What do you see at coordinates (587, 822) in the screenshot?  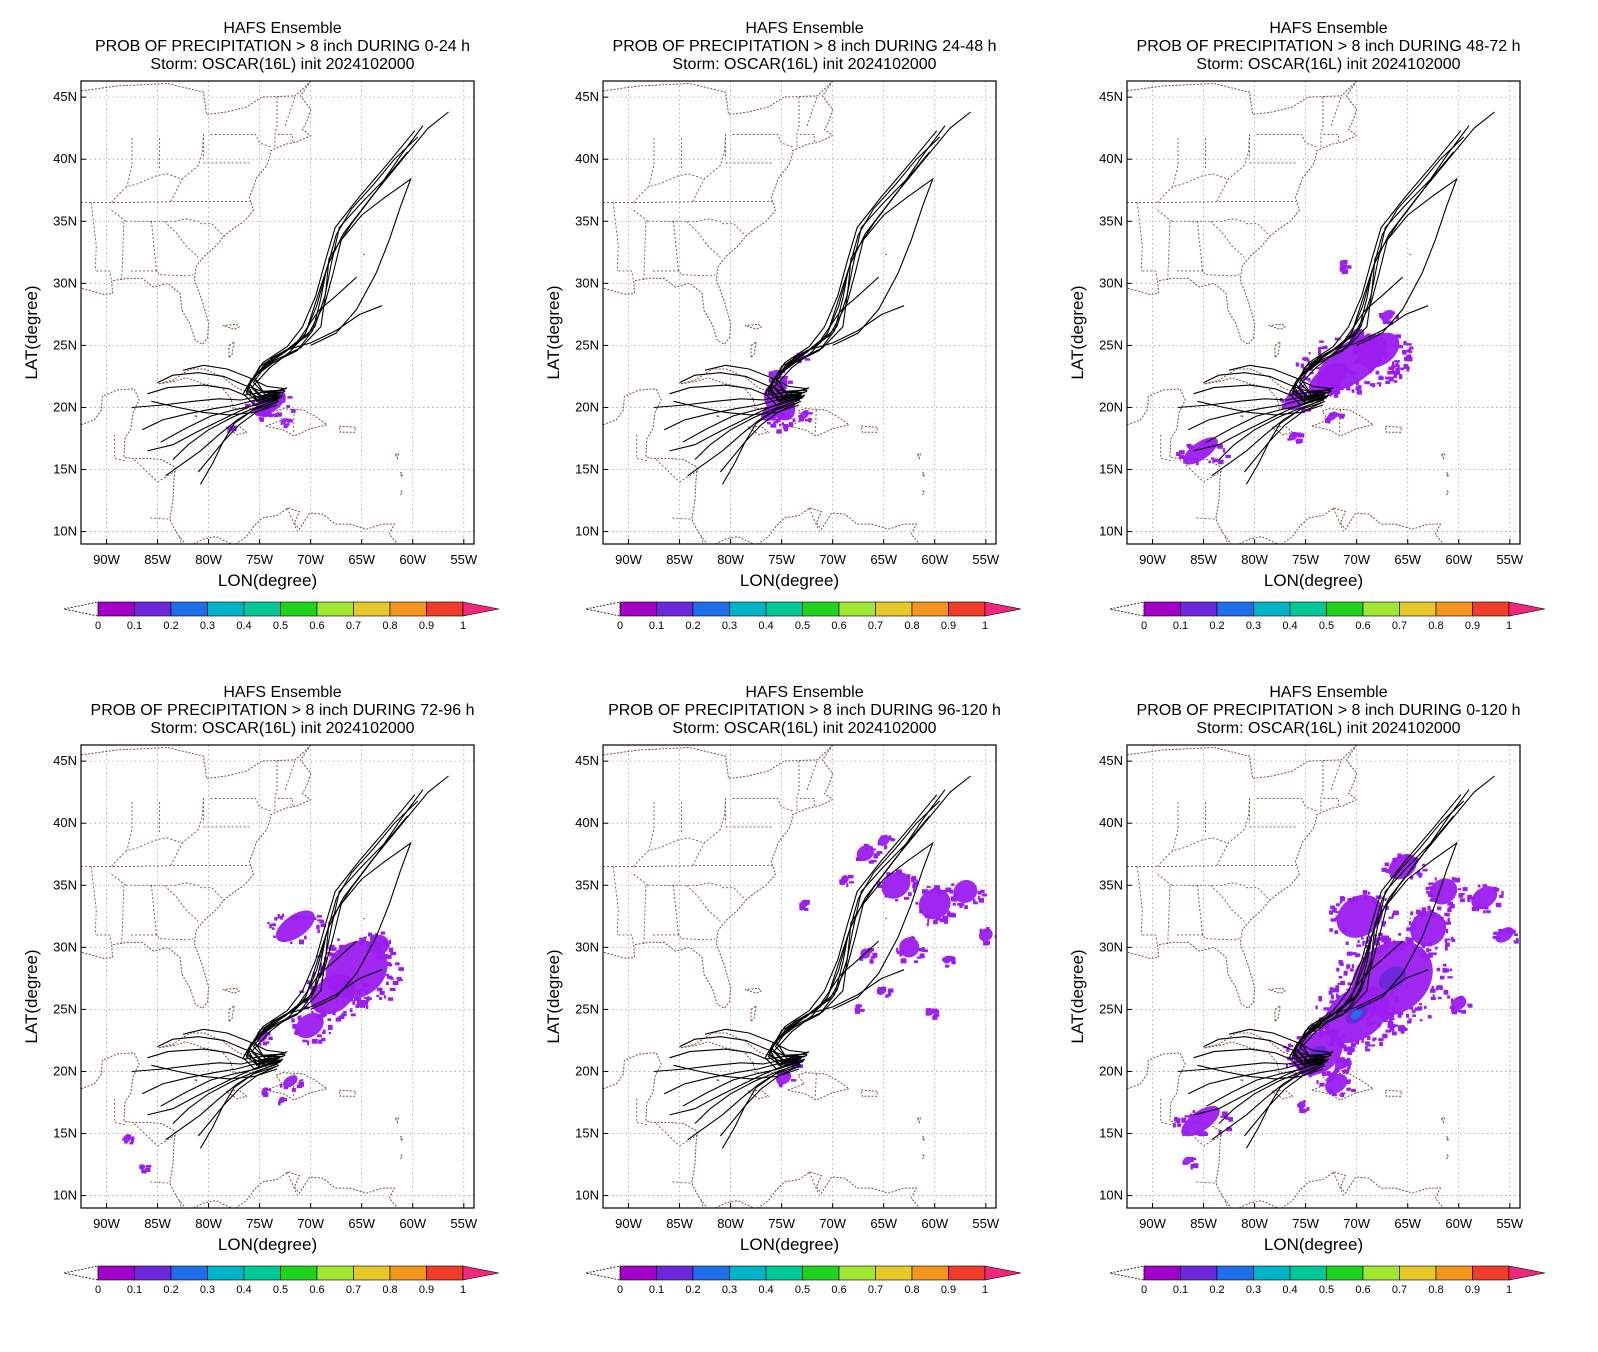 I see `lat-tick-label: 40N` at bounding box center [587, 822].